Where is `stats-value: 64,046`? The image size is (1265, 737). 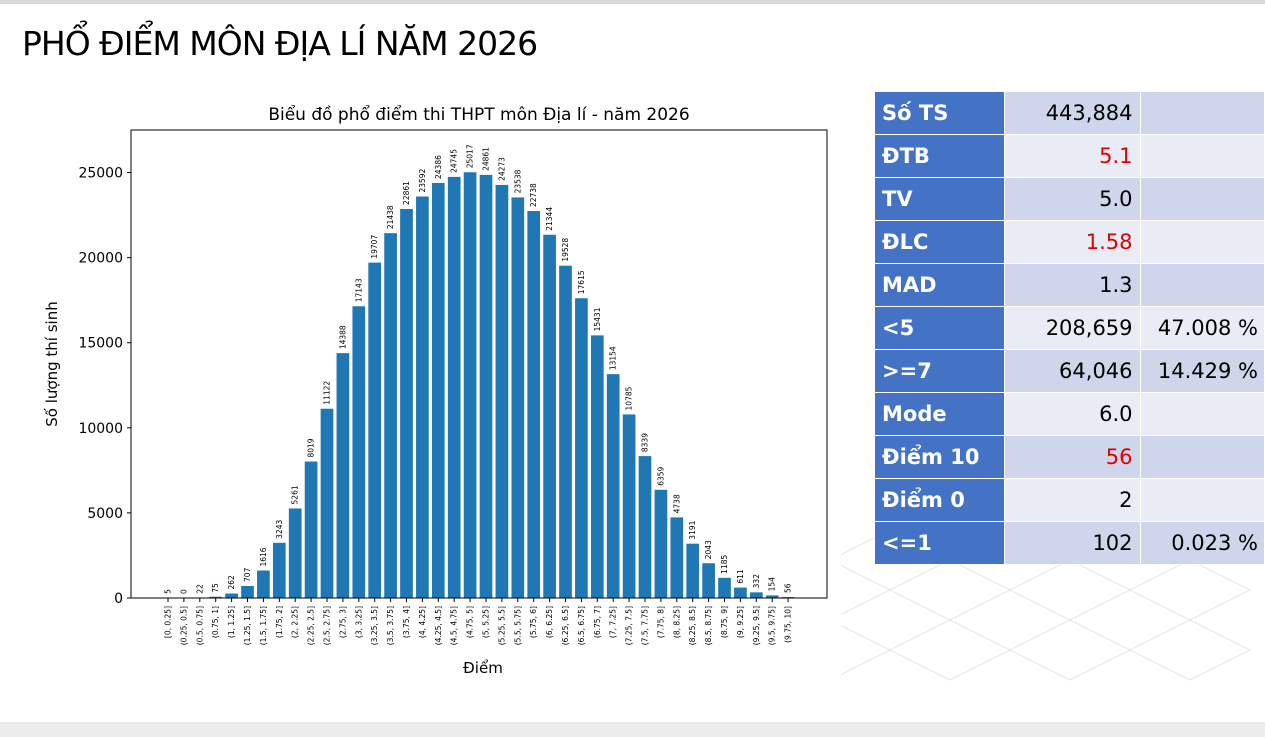 stats-value: 64,046 is located at coordinates (1072, 371).